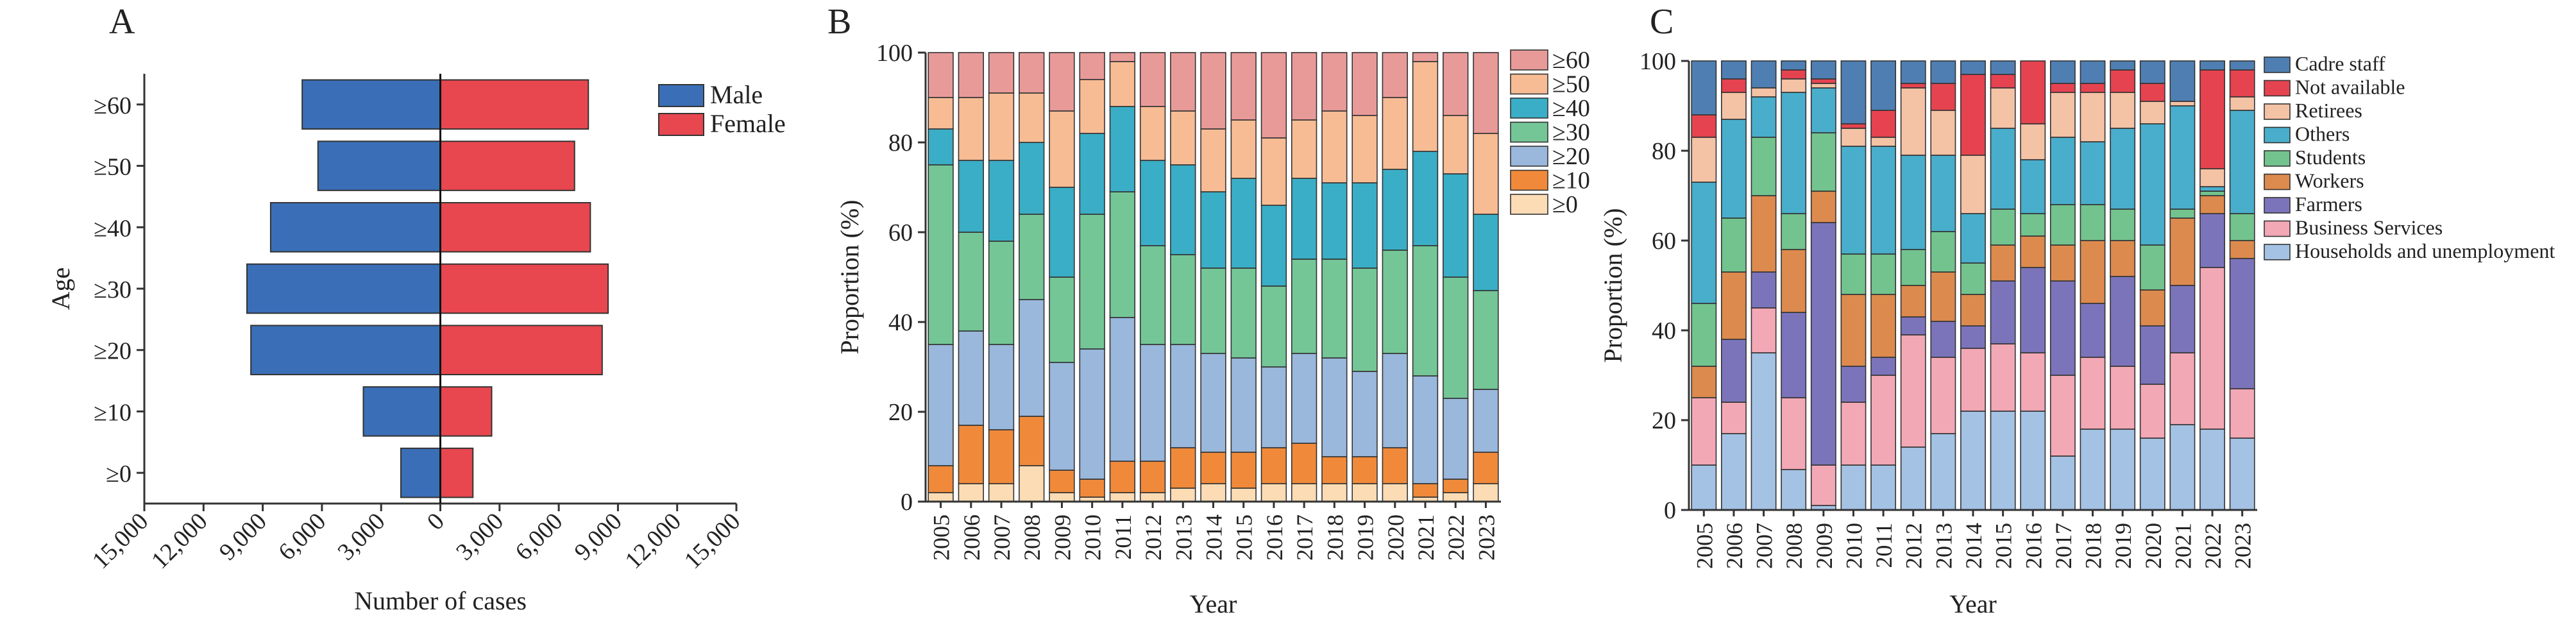 Image resolution: width=2576 pixels, height=619 pixels. Describe the element at coordinates (112, 290) in the screenshot. I see `age-category-label: ≥30` at that location.